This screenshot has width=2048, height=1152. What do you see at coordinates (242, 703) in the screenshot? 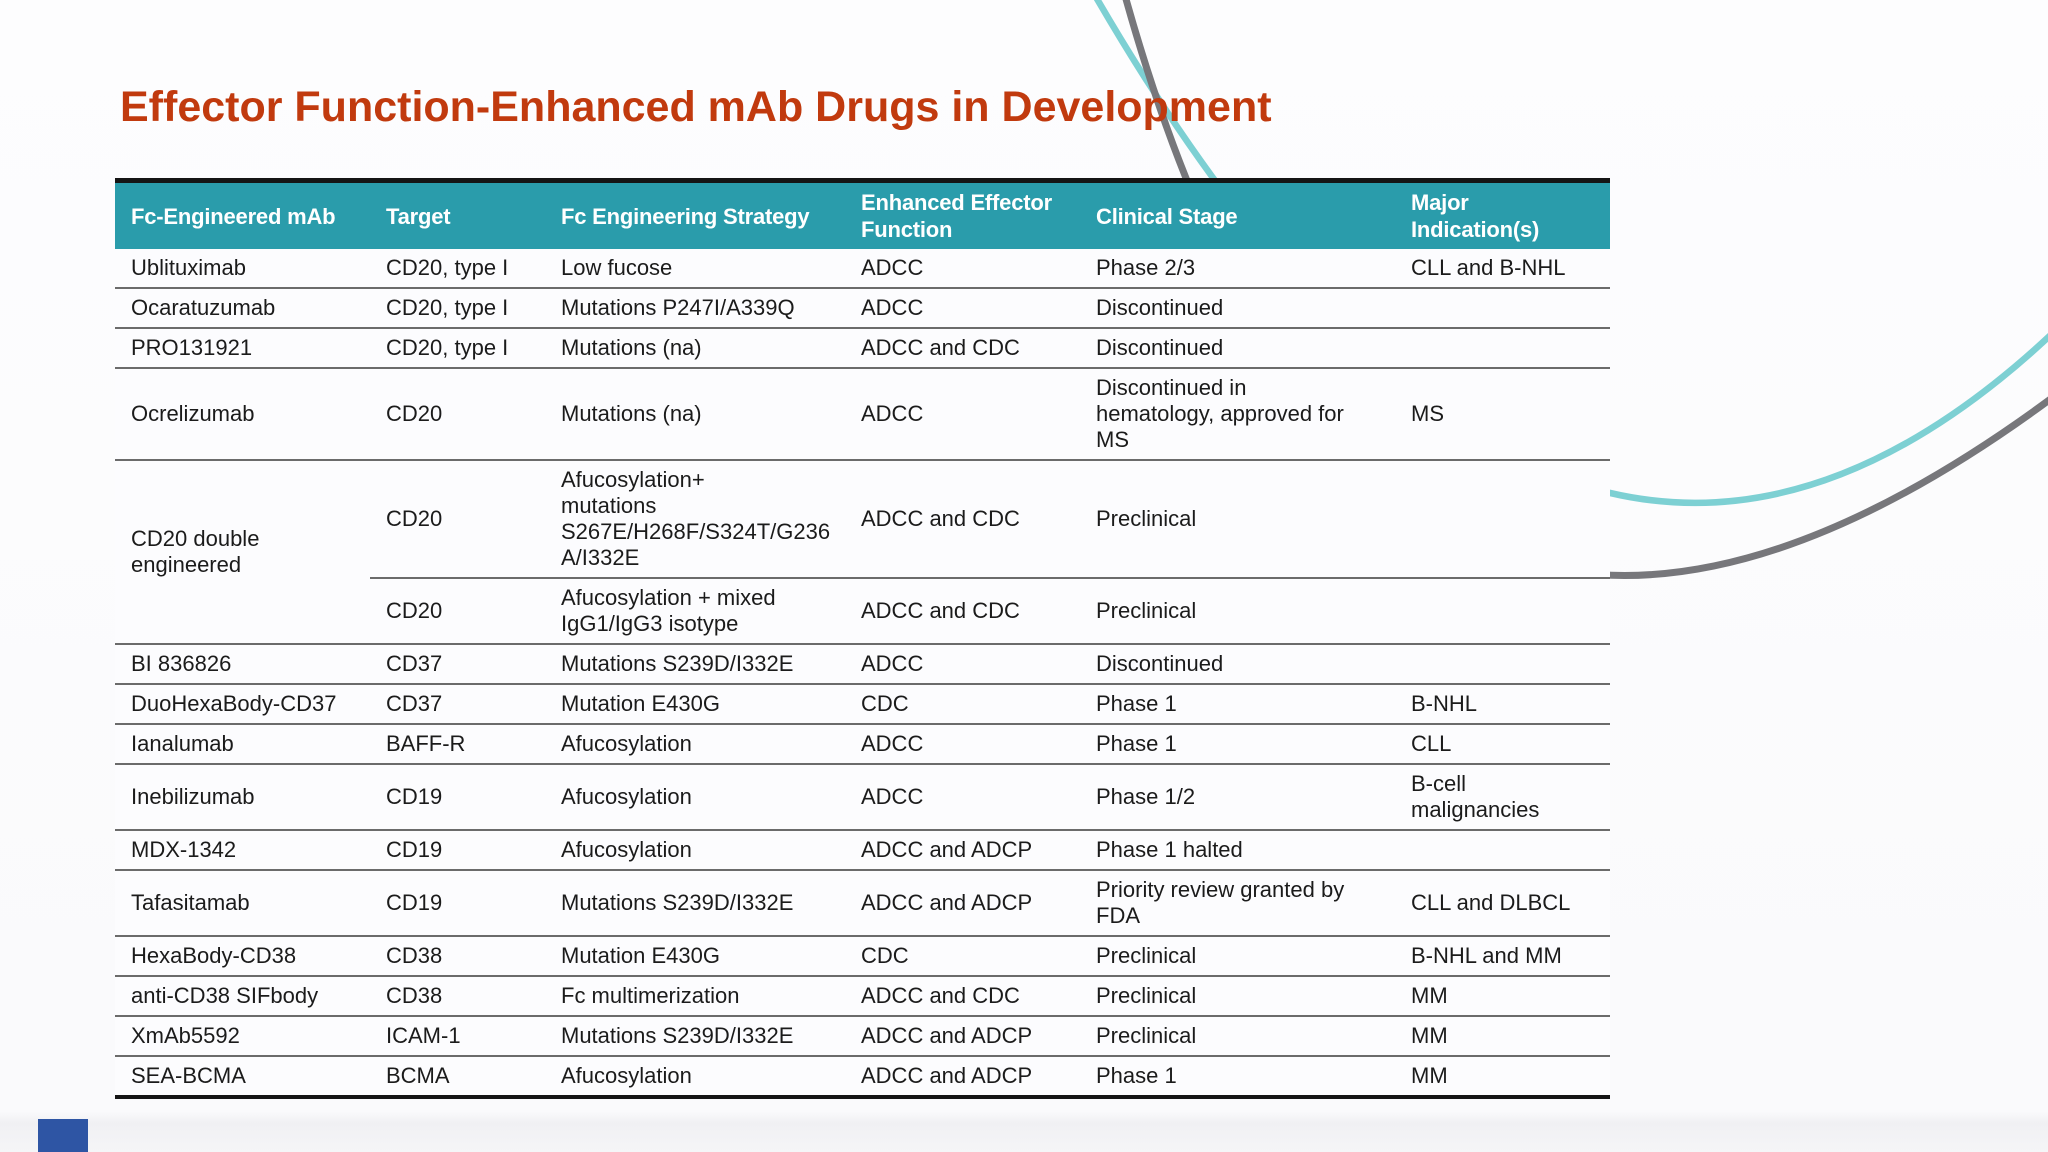
I see `table-cell: DuoHexaBody-CD37` at bounding box center [242, 703].